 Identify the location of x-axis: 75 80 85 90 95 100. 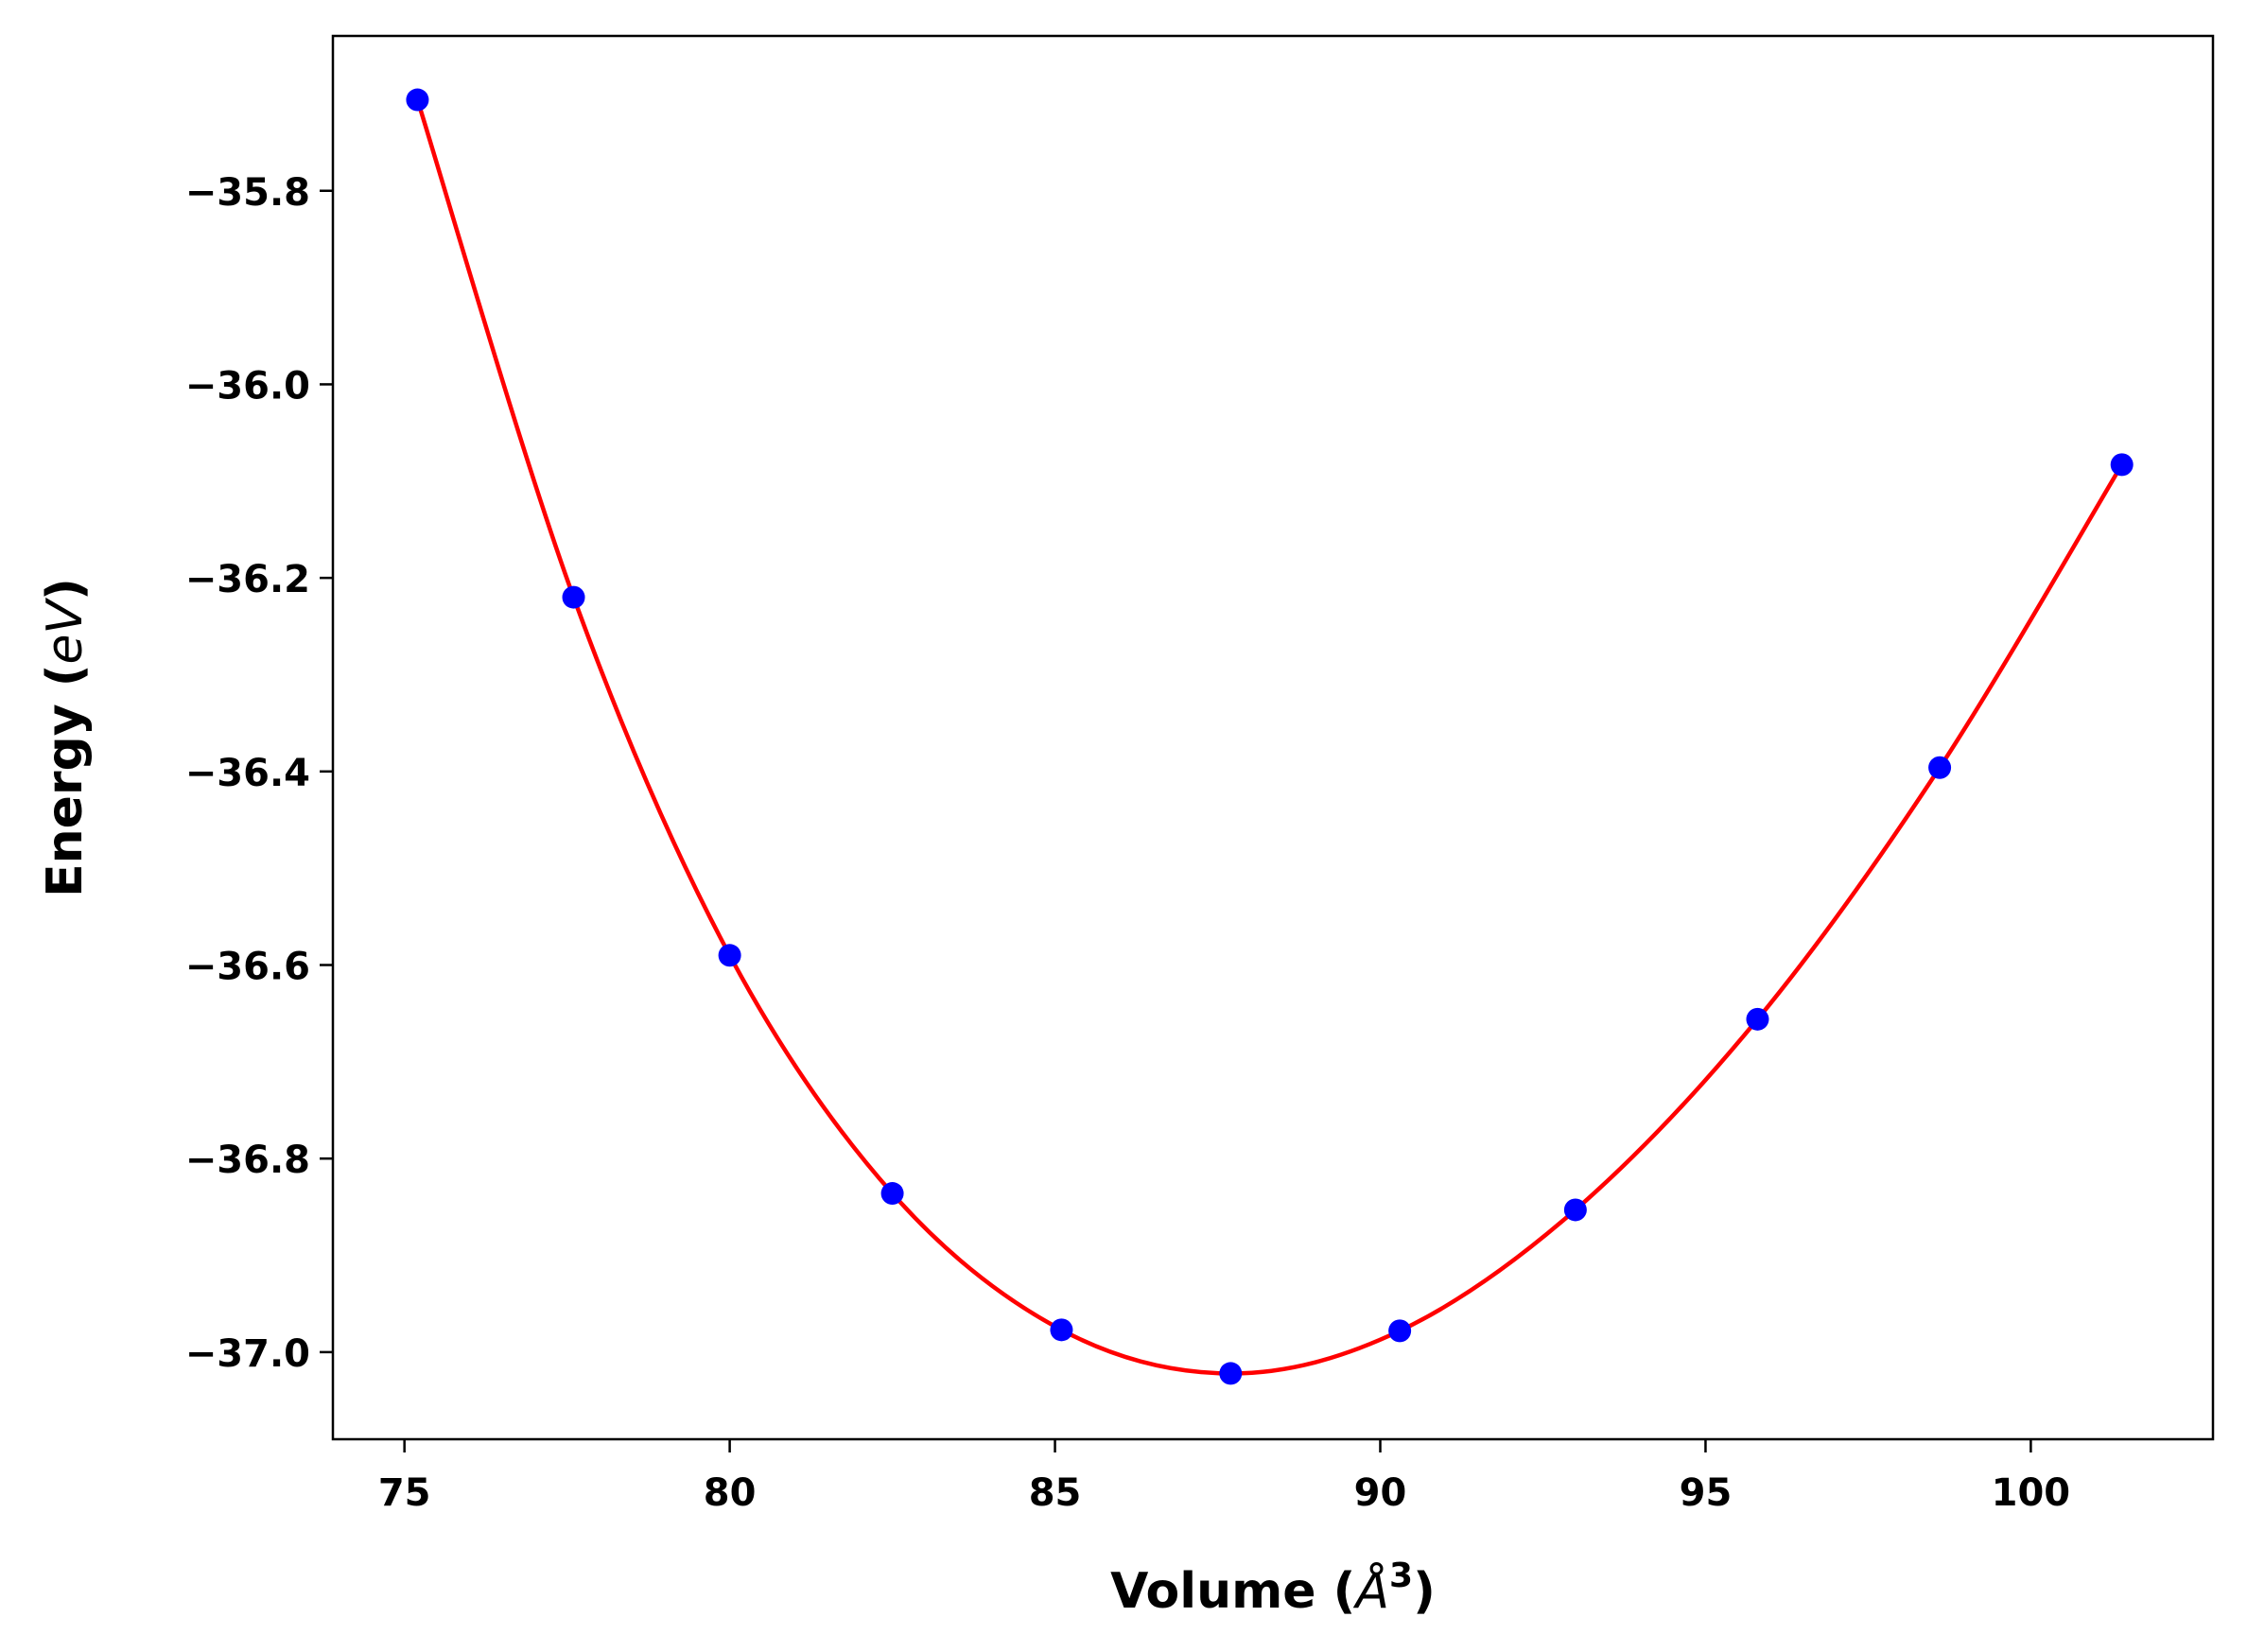
(1224, 1477).